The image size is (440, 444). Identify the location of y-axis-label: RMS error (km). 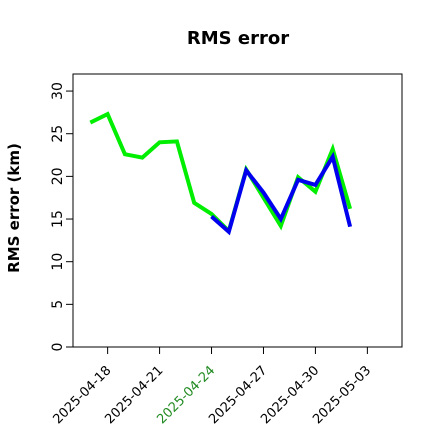
(14, 208).